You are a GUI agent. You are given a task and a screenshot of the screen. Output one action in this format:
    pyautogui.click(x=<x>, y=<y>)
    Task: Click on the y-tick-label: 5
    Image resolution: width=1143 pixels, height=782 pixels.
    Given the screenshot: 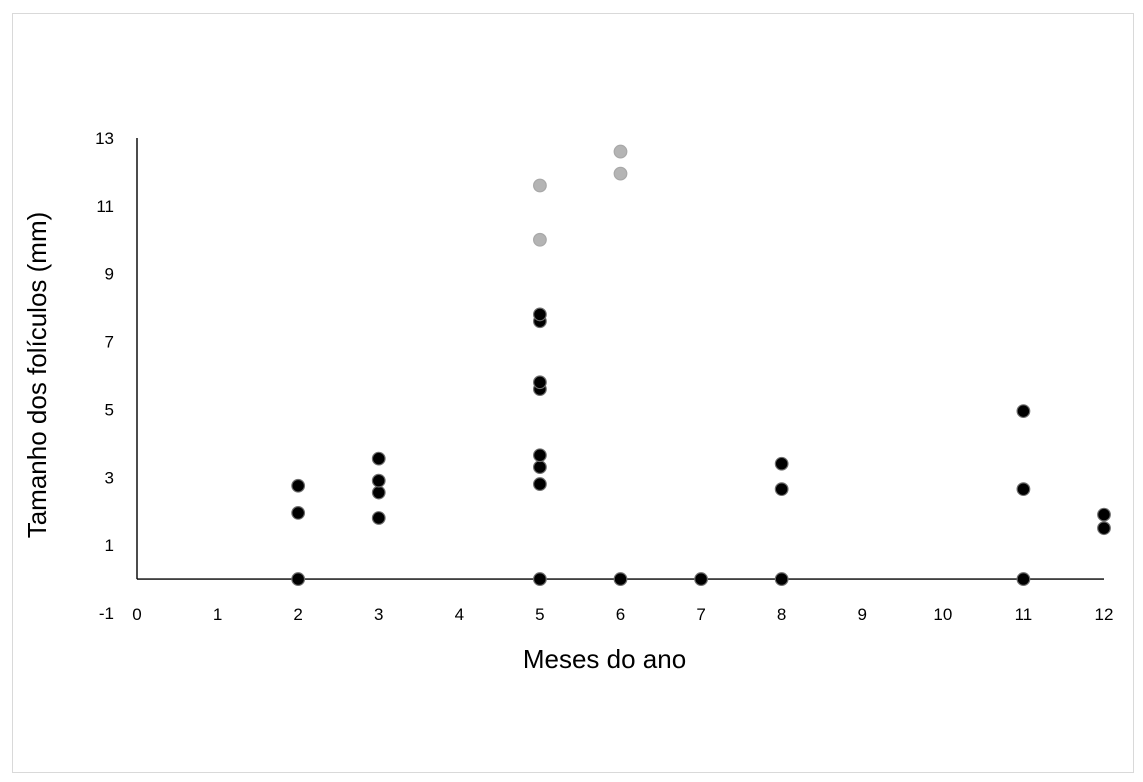 What is the action you would take?
    pyautogui.click(x=109, y=409)
    